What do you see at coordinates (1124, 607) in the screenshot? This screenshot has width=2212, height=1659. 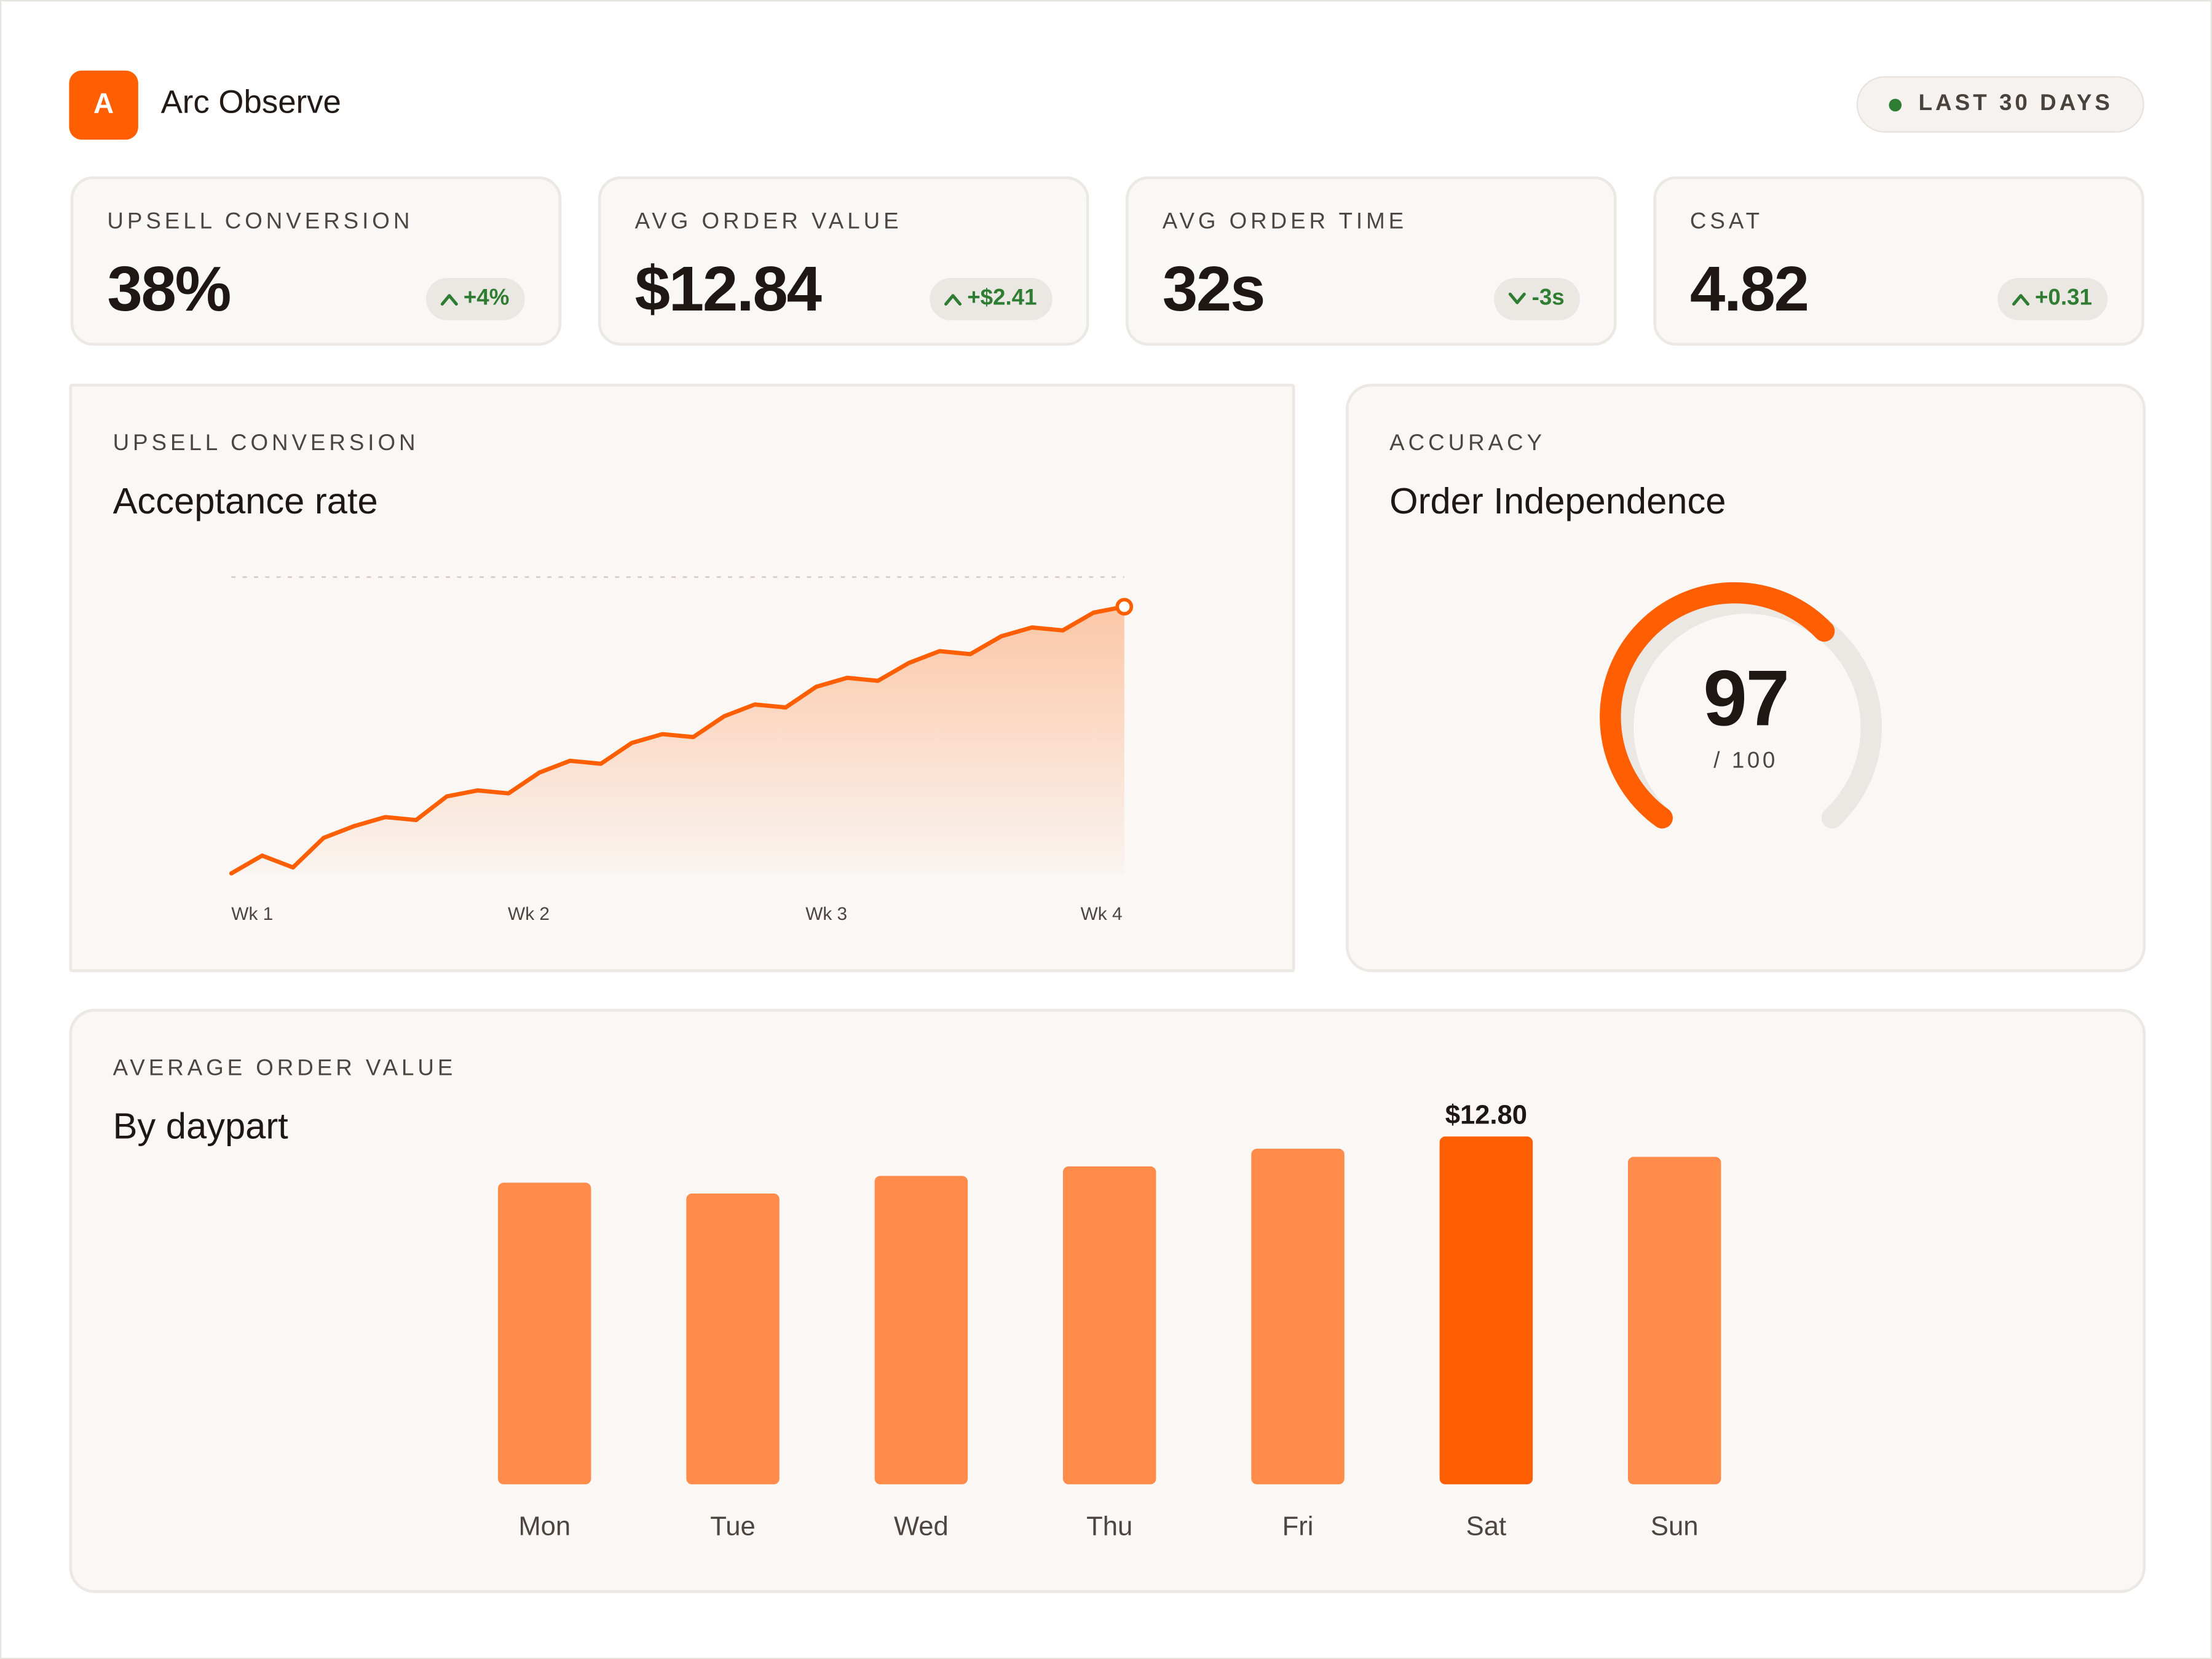 I see `latest-point` at bounding box center [1124, 607].